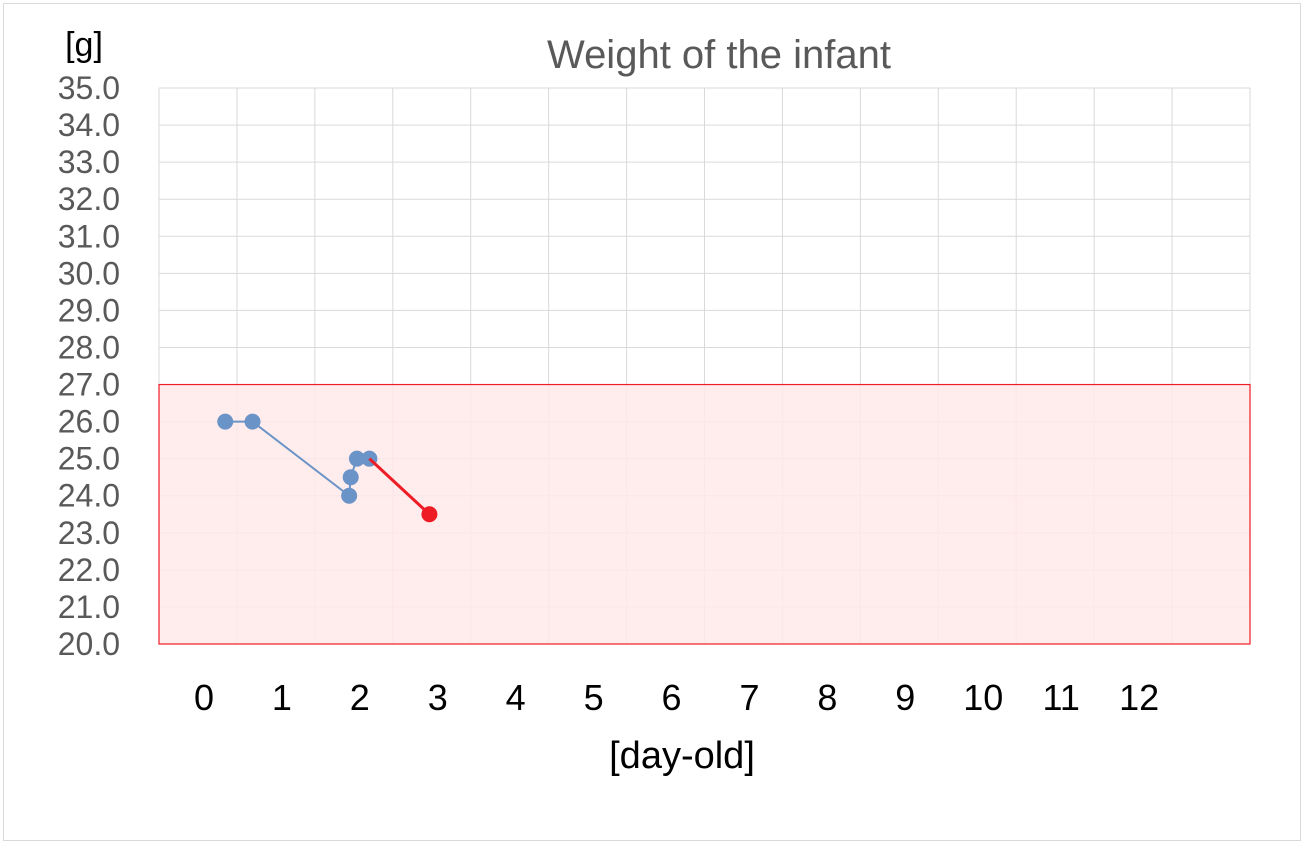 Image resolution: width=1304 pixels, height=852 pixels. I want to click on x-tick-label: 5, so click(594, 697).